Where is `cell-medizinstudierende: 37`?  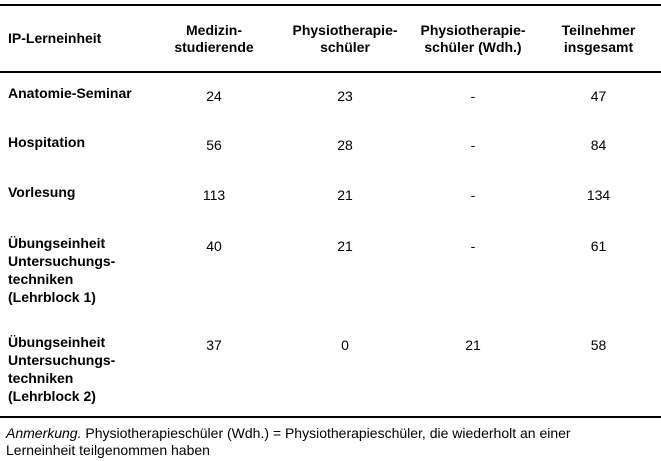 cell-medizinstudierende: 37 is located at coordinates (214, 370).